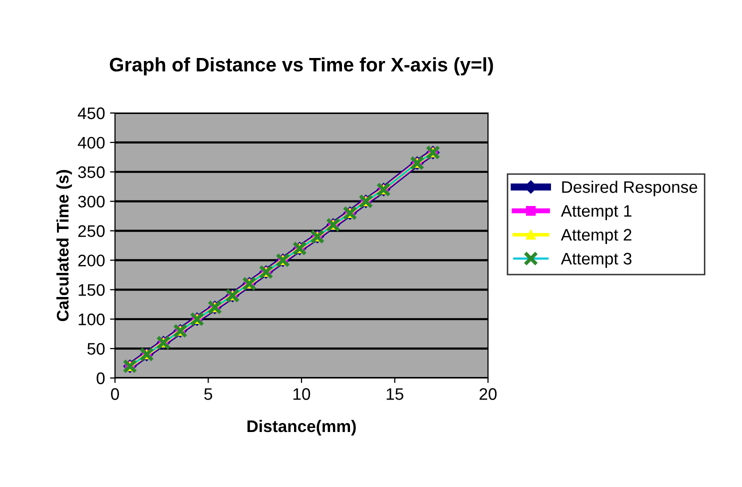 Image resolution: width=742 pixels, height=487 pixels. Describe the element at coordinates (91, 113) in the screenshot. I see `y-tick-label: 450` at that location.